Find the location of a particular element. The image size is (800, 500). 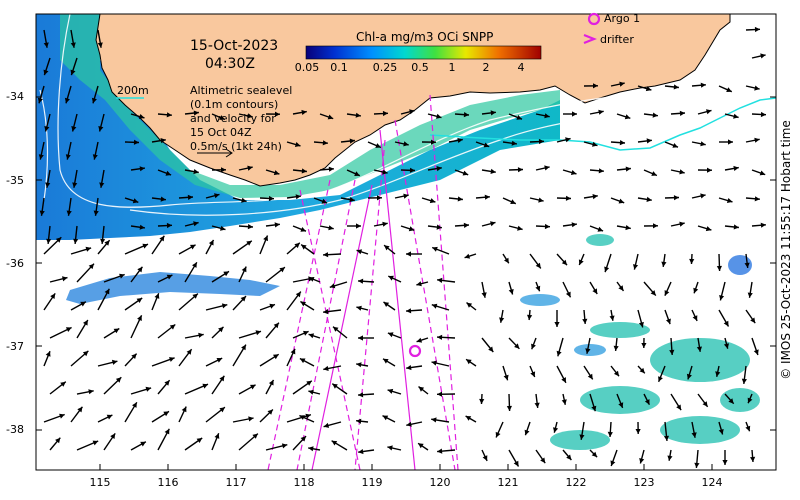

colorbar-tick: 1 is located at coordinates (452, 67).